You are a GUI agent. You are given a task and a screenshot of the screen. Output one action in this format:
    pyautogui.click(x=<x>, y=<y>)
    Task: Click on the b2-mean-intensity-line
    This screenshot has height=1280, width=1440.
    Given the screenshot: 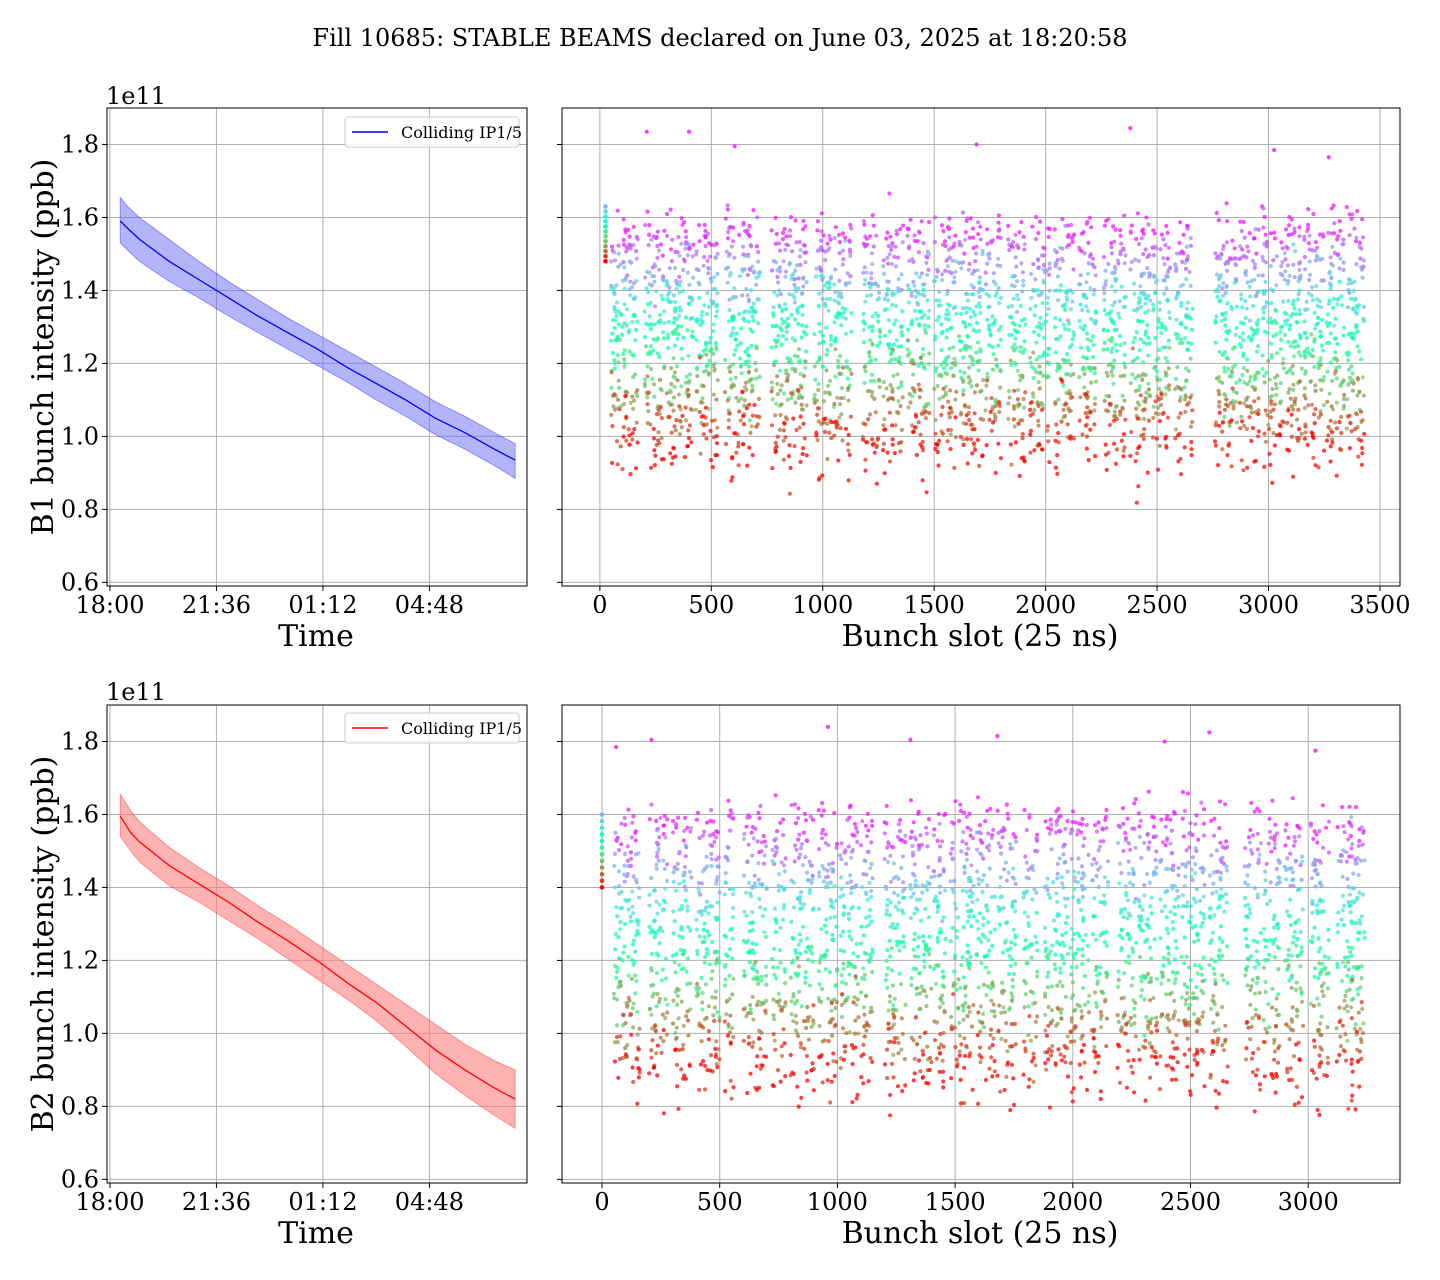 What is the action you would take?
    pyautogui.click(x=317, y=957)
    